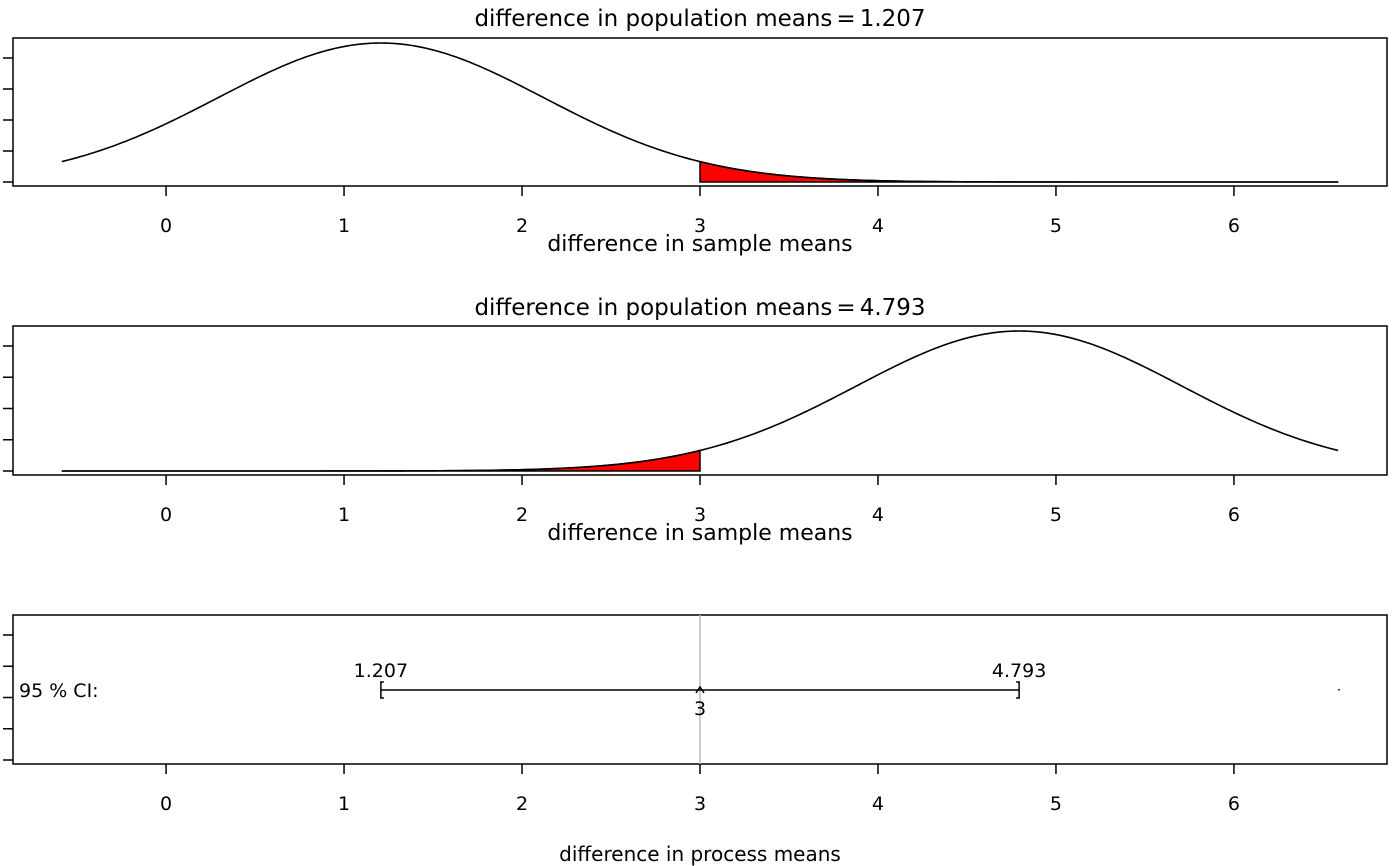  I want to click on ci-lower-bracket, so click(382, 690).